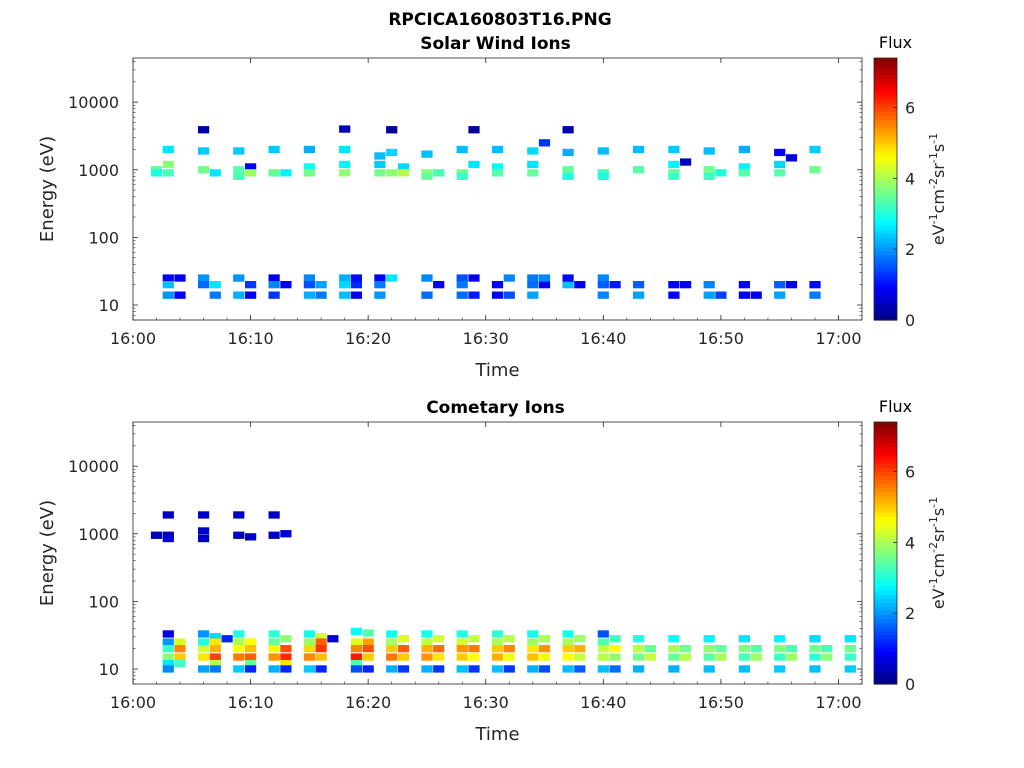  Describe the element at coordinates (495, 408) in the screenshot. I see `panel-title: Cometary Ions` at that location.